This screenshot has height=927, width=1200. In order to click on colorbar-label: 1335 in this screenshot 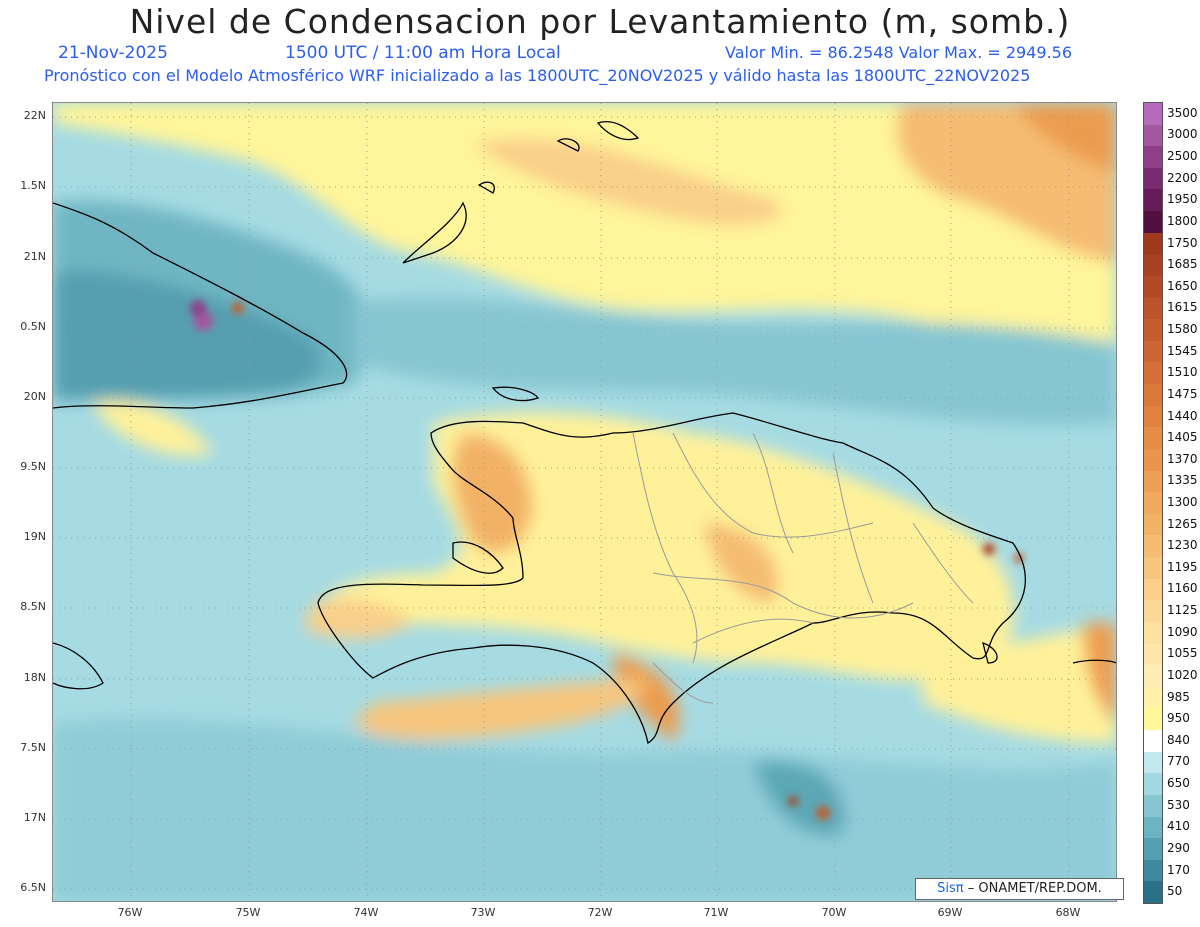, I will do `click(1182, 480)`.